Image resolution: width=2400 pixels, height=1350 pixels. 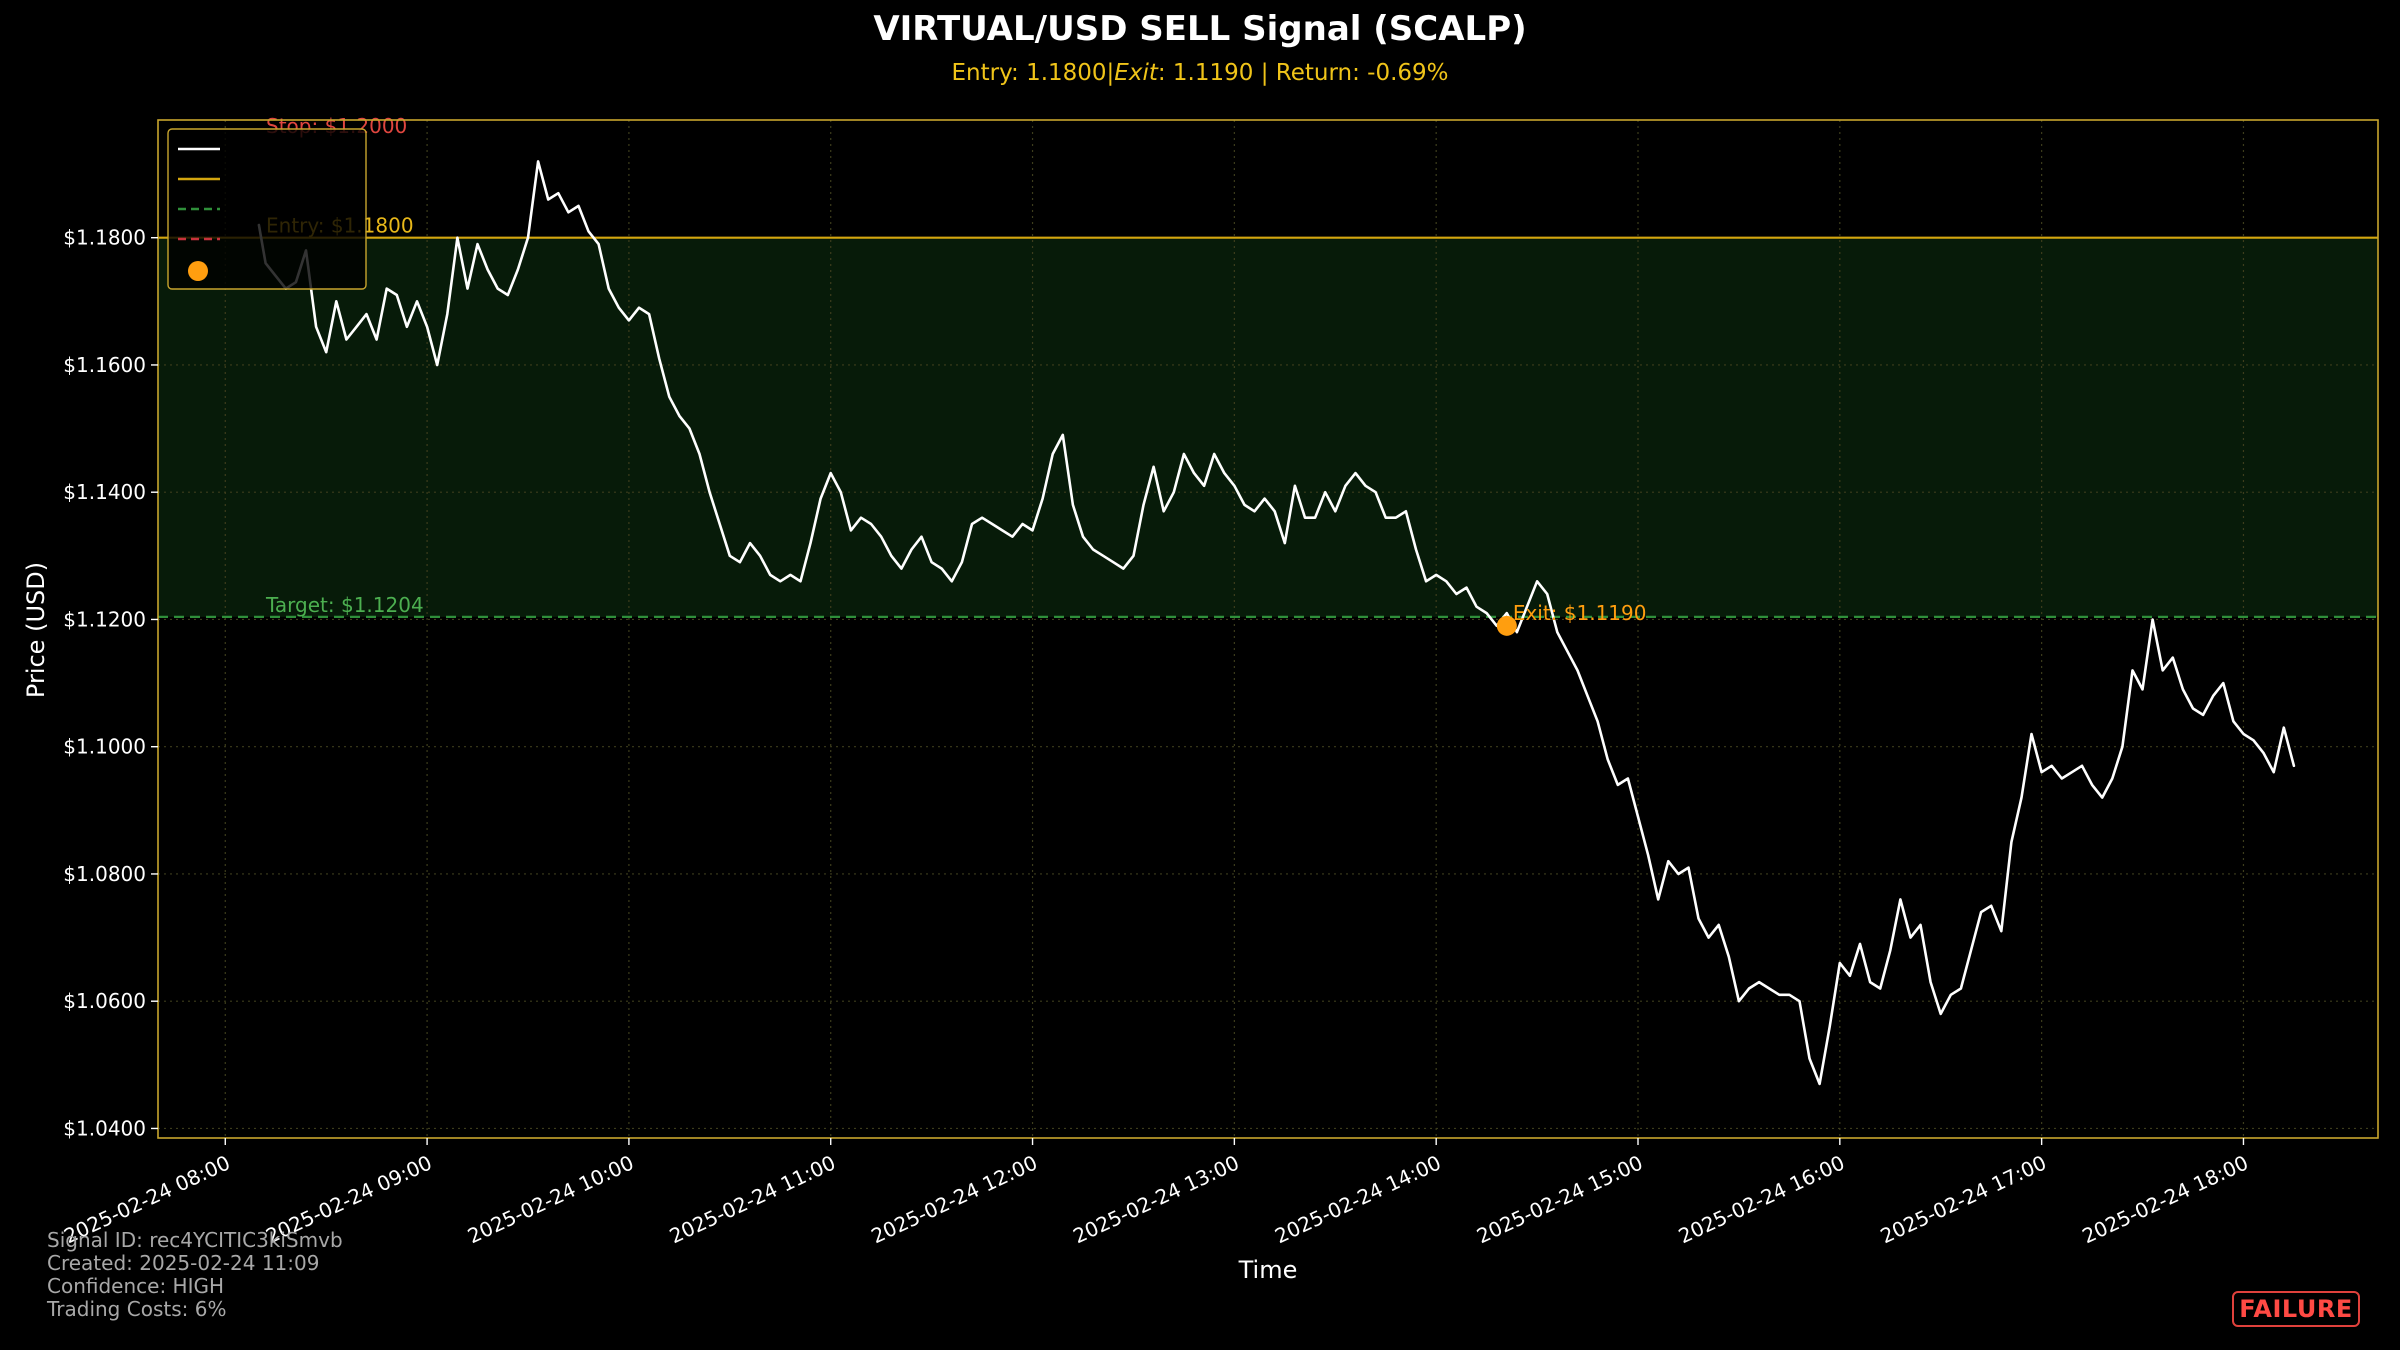 I want to click on y-tick-label: $1.1400, so click(x=104, y=492).